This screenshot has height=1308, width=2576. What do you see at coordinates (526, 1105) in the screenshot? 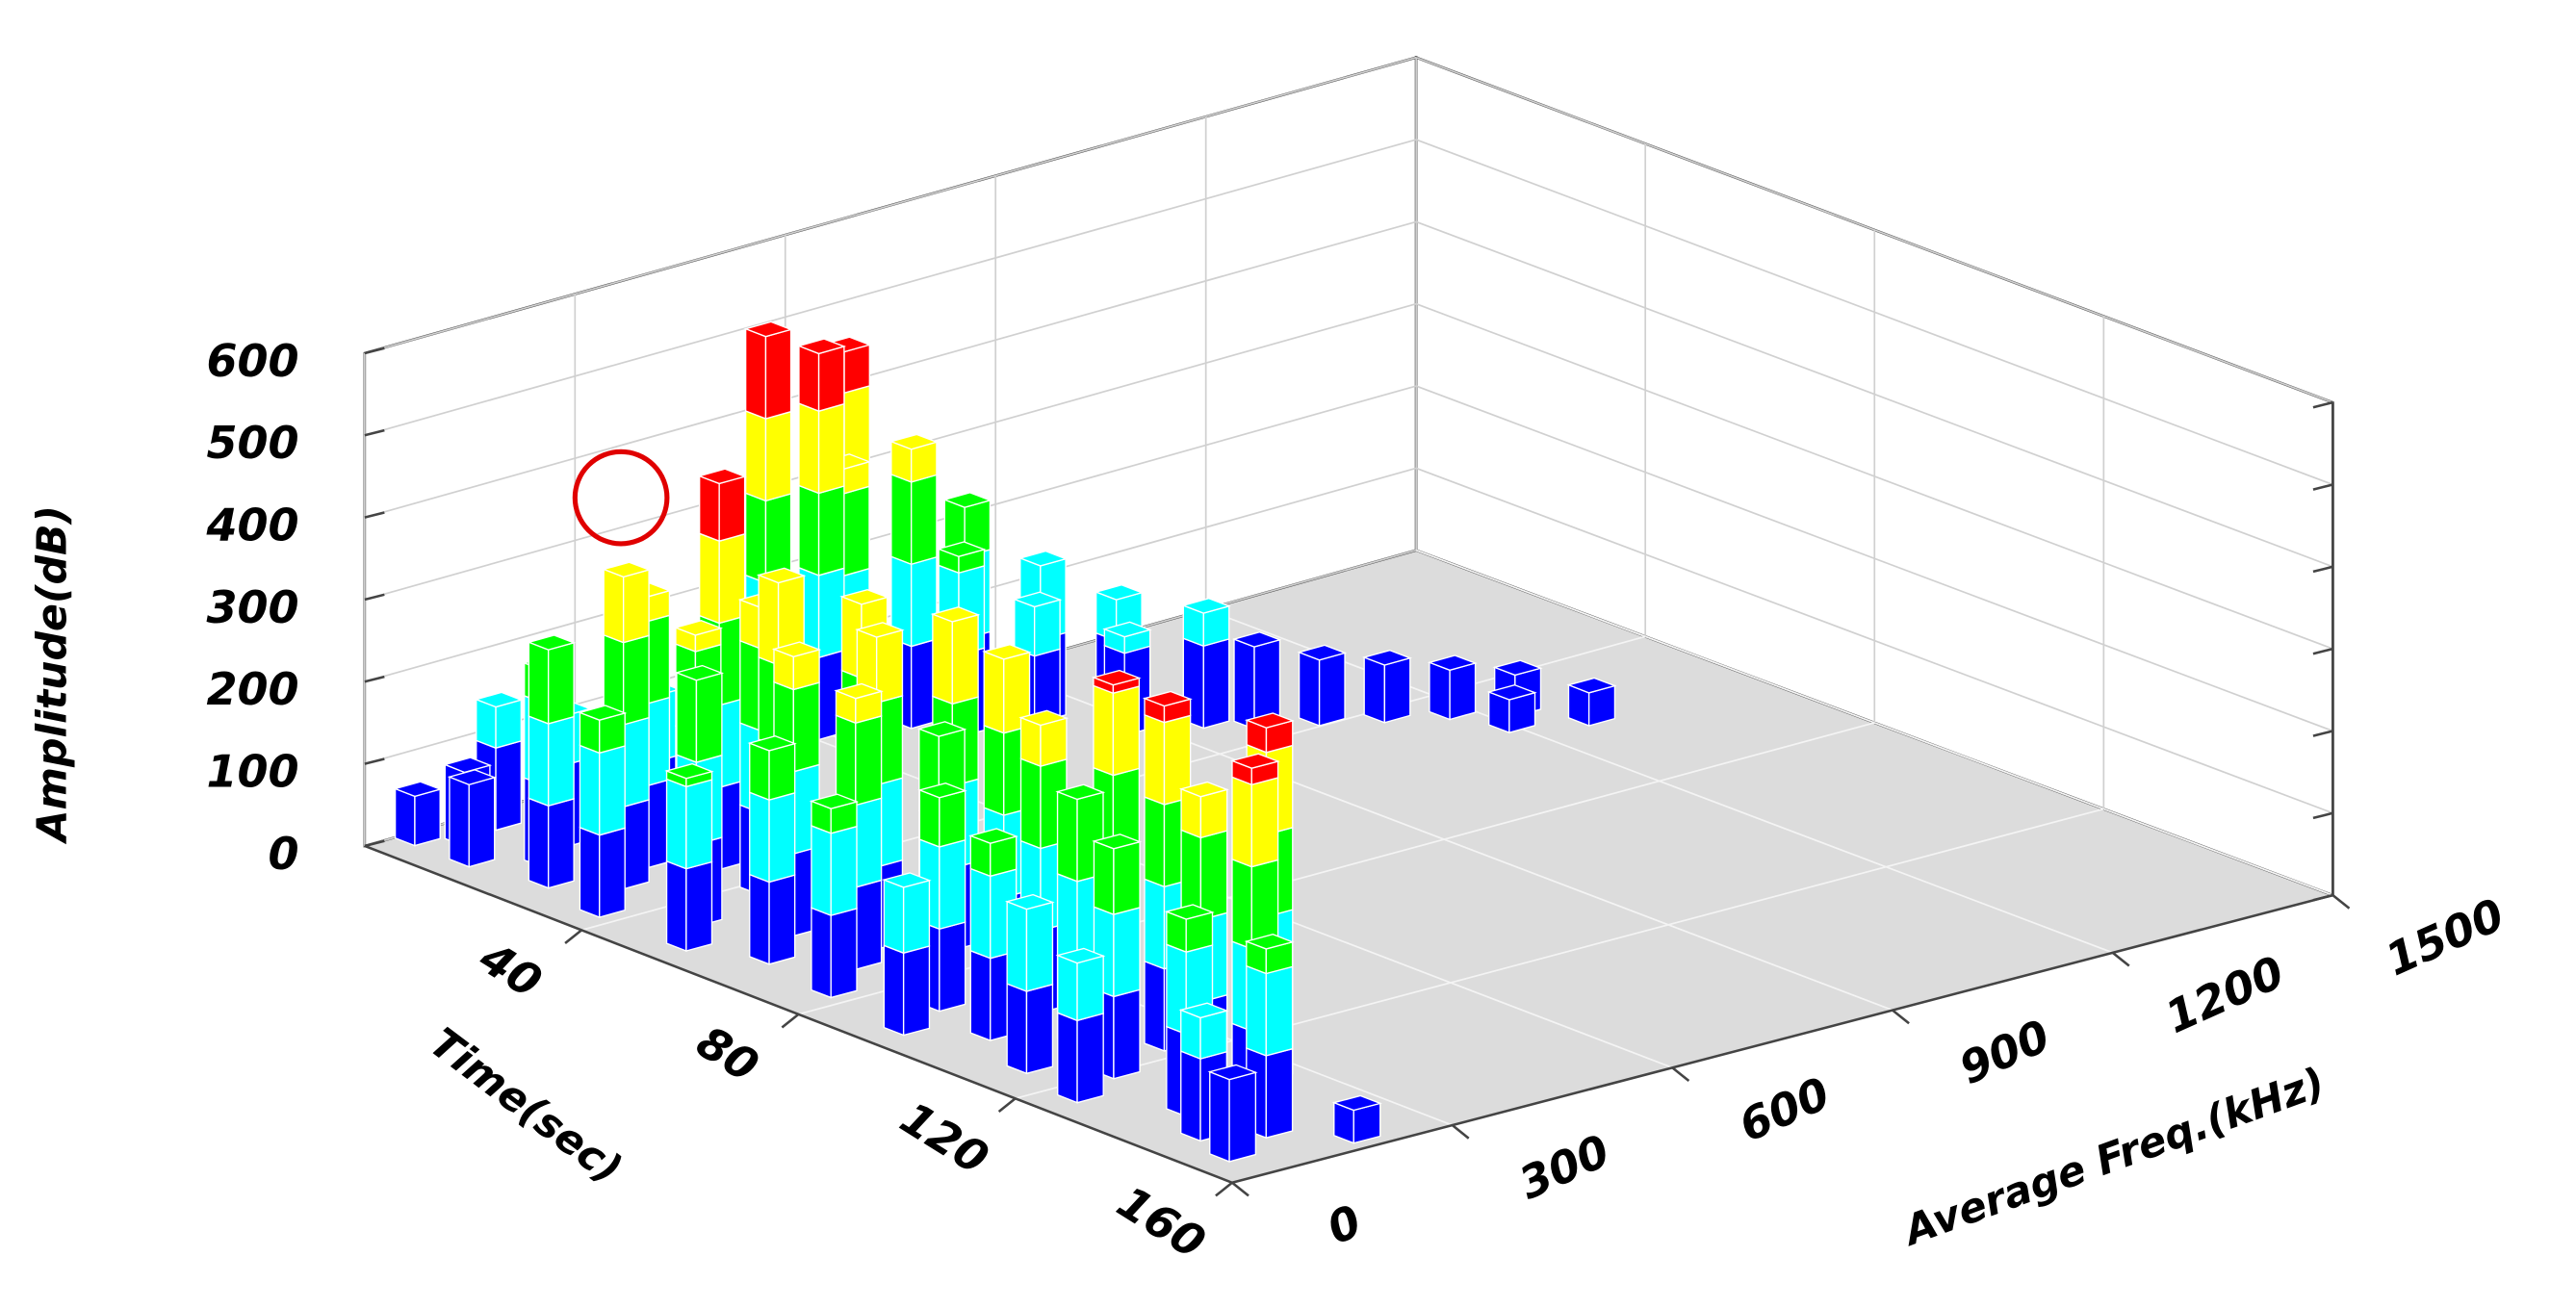
I see `x-axis-title: Time(sec)` at bounding box center [526, 1105].